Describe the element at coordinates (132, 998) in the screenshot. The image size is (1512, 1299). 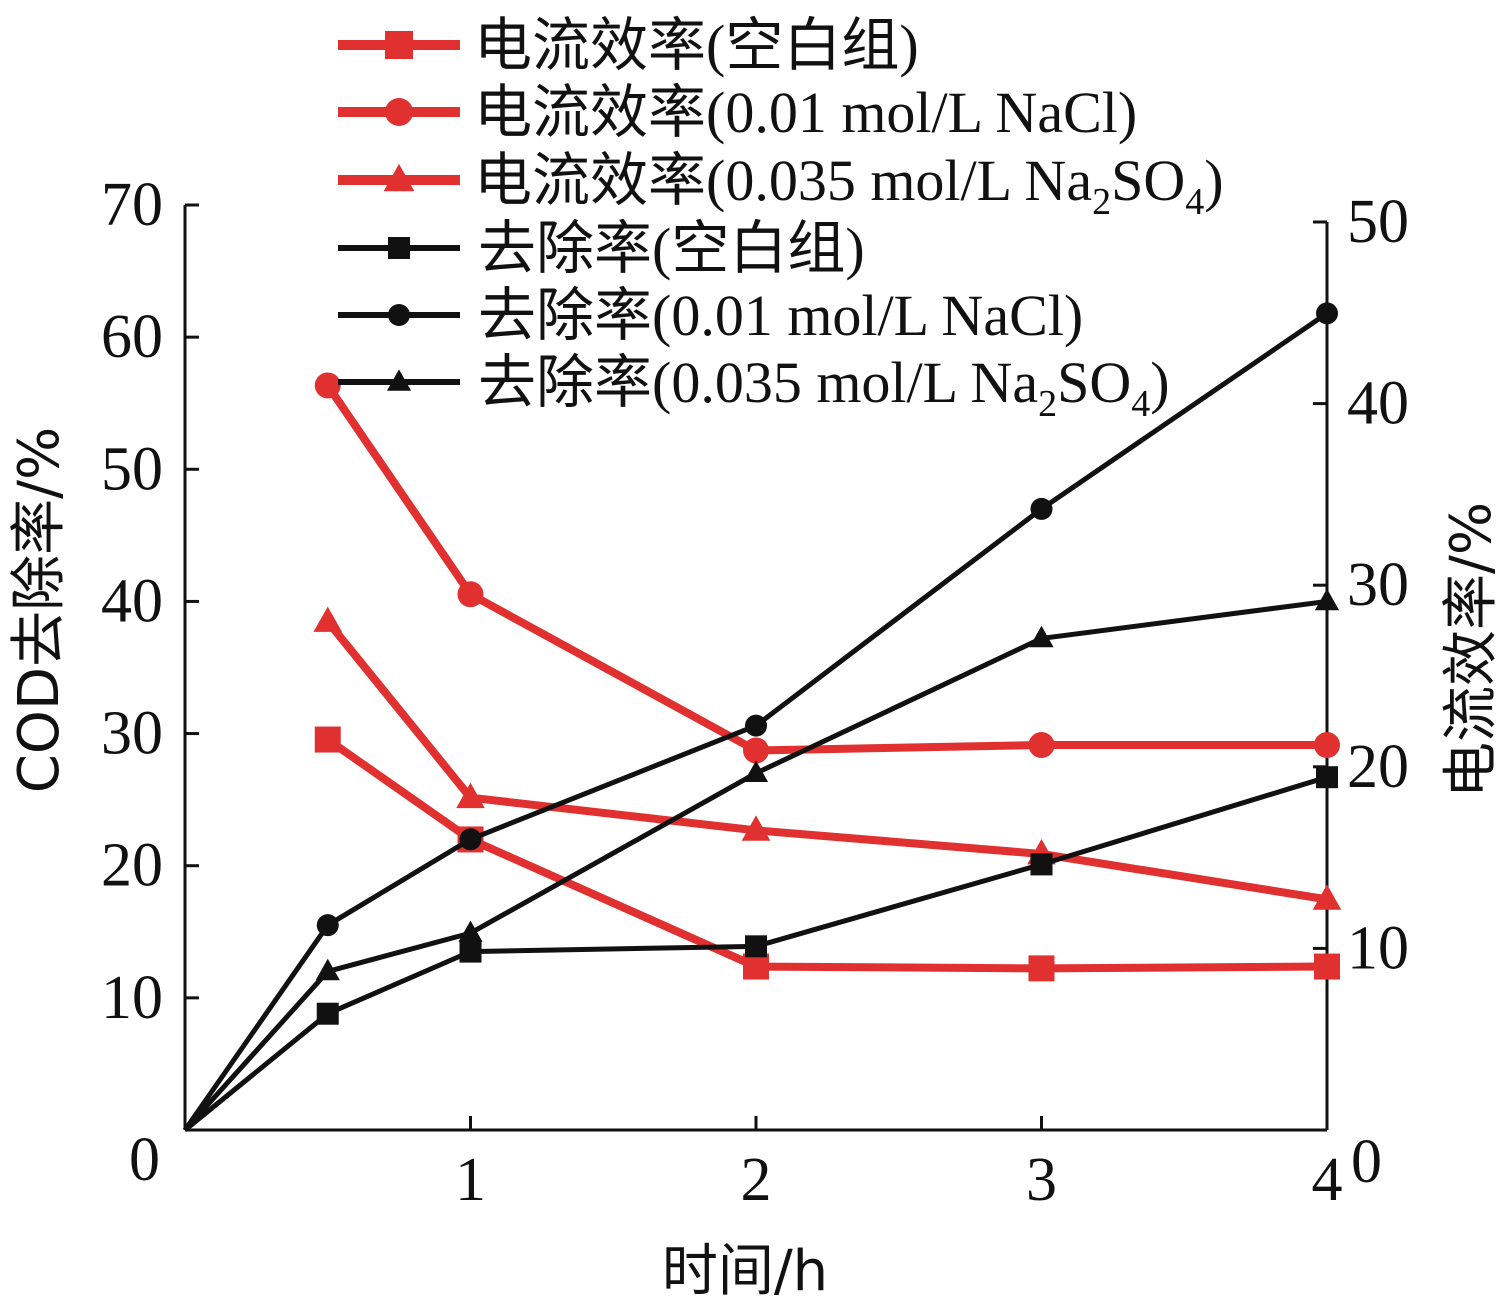
I see `y-left-tick-label: 10` at that location.